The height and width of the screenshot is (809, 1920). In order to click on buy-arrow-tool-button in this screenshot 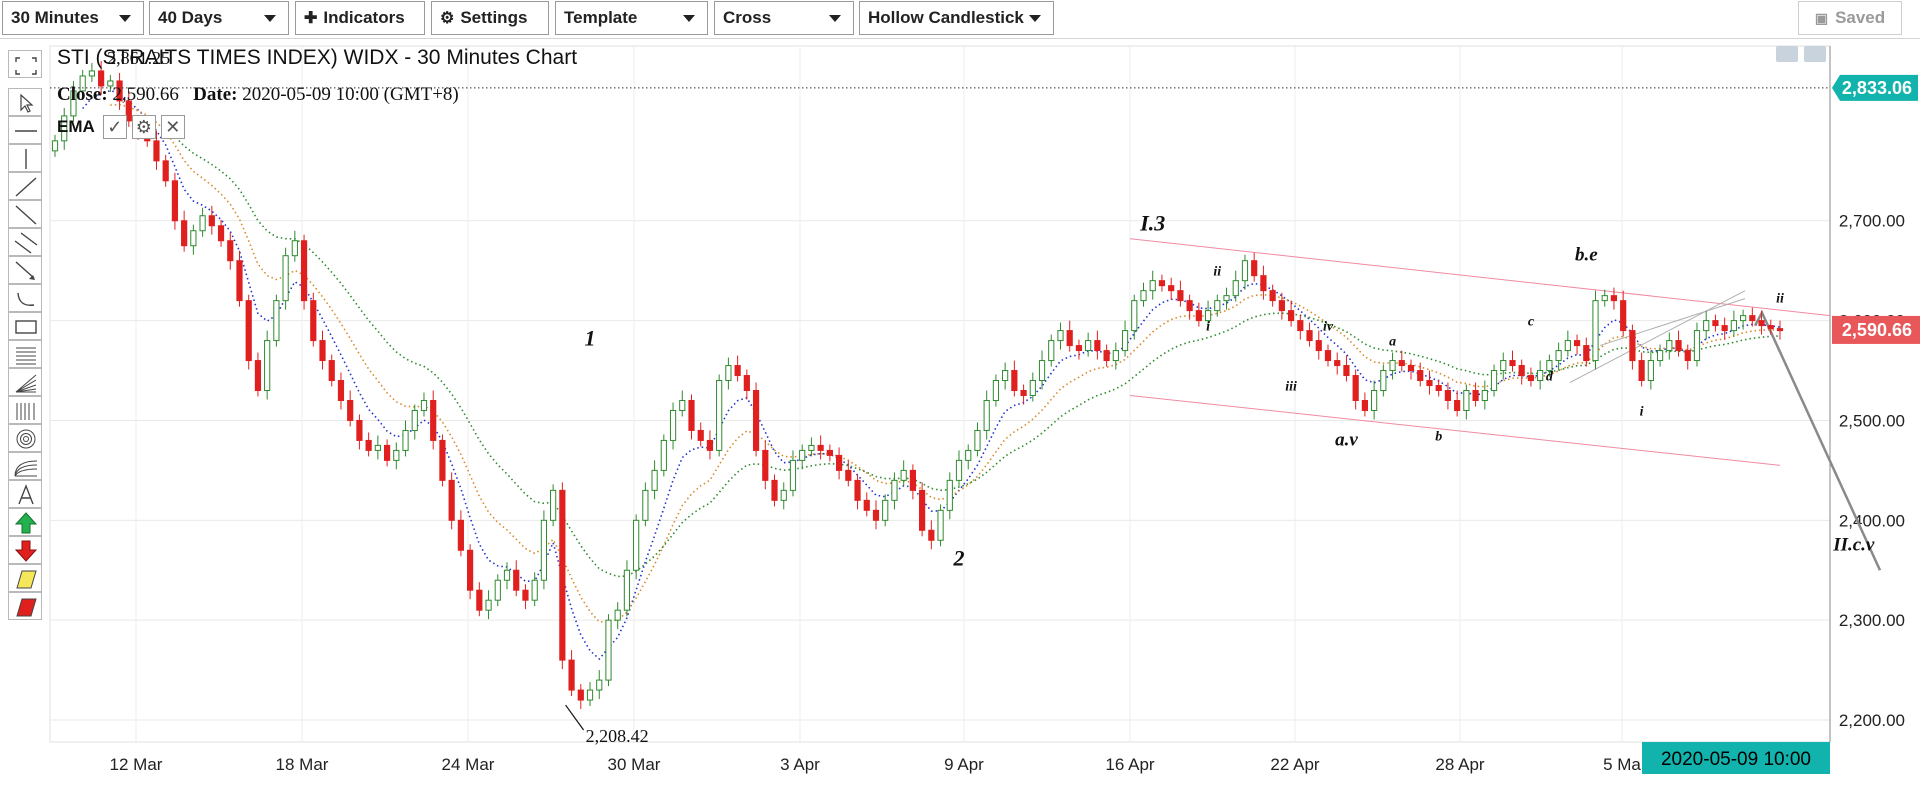, I will do `click(25, 522)`.